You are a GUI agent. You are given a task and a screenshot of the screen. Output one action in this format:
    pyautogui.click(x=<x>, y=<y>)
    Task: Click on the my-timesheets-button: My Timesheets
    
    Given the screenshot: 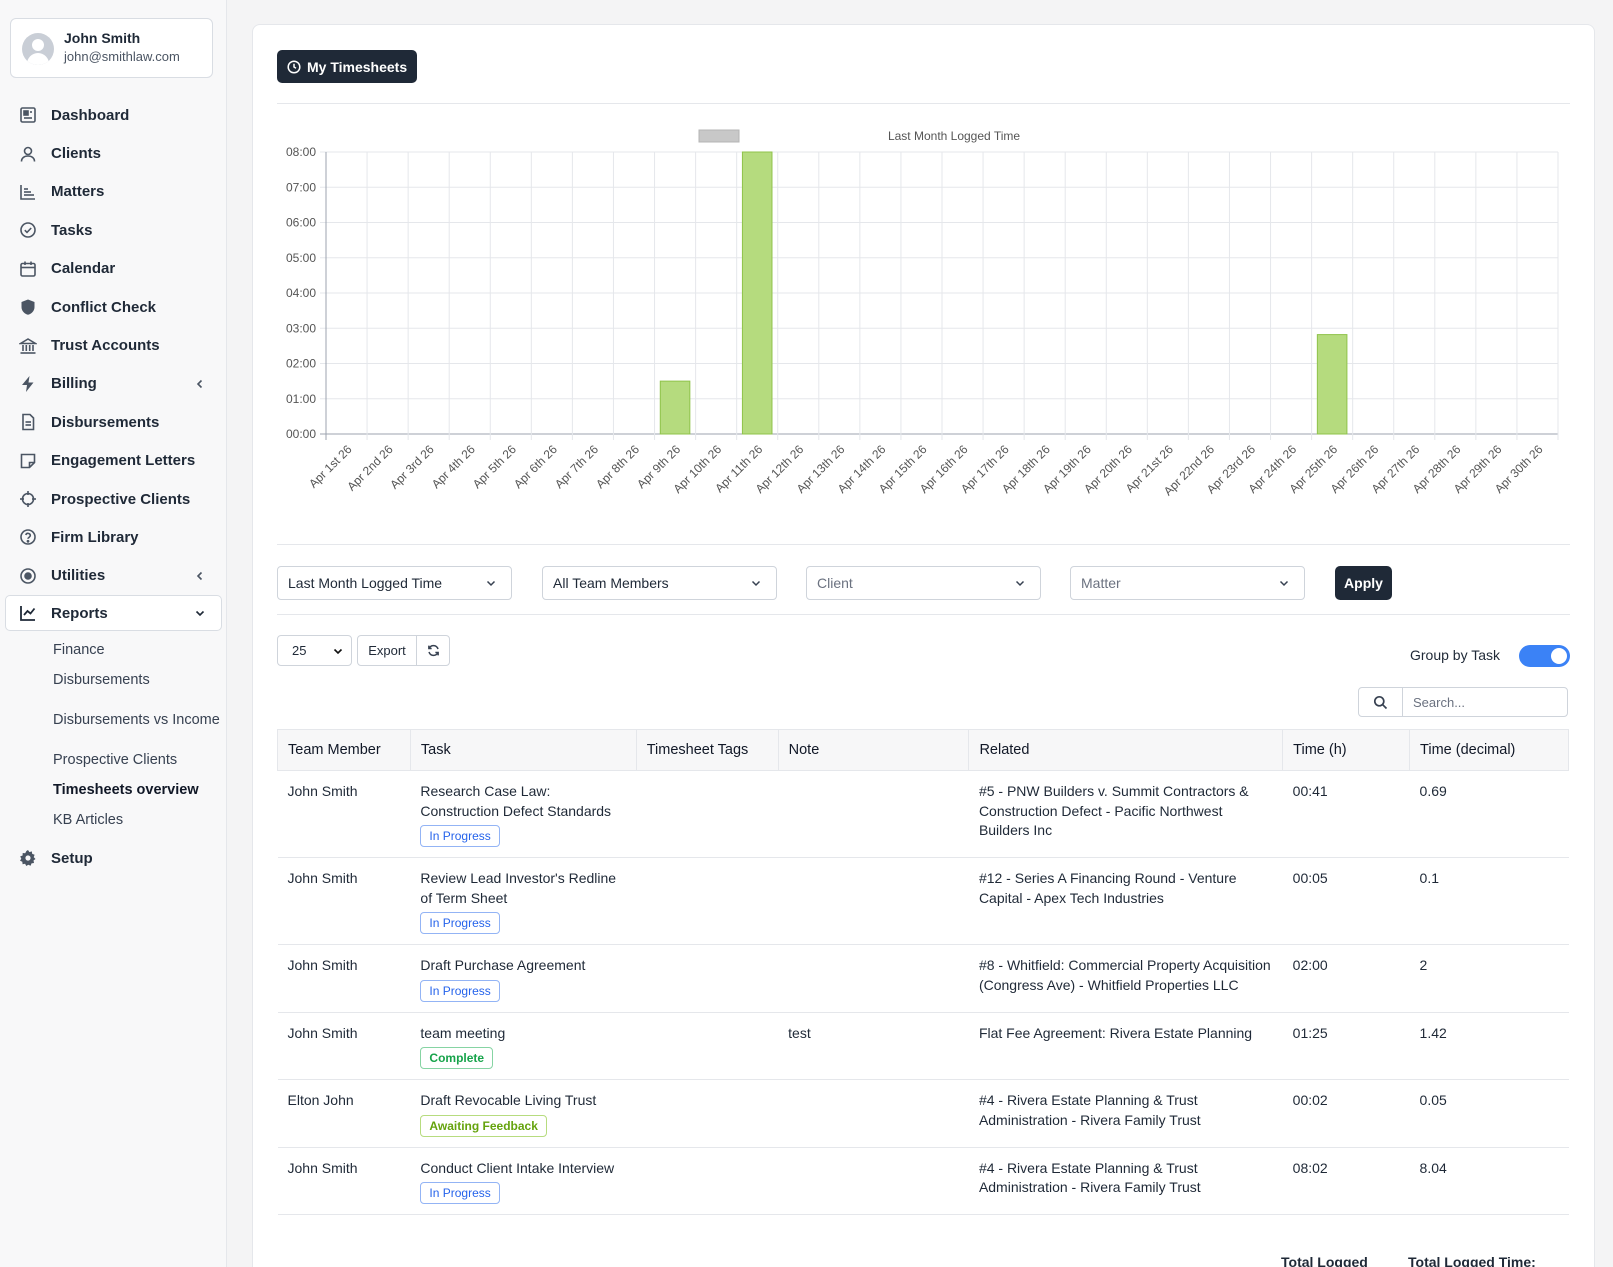 What is the action you would take?
    pyautogui.click(x=347, y=66)
    